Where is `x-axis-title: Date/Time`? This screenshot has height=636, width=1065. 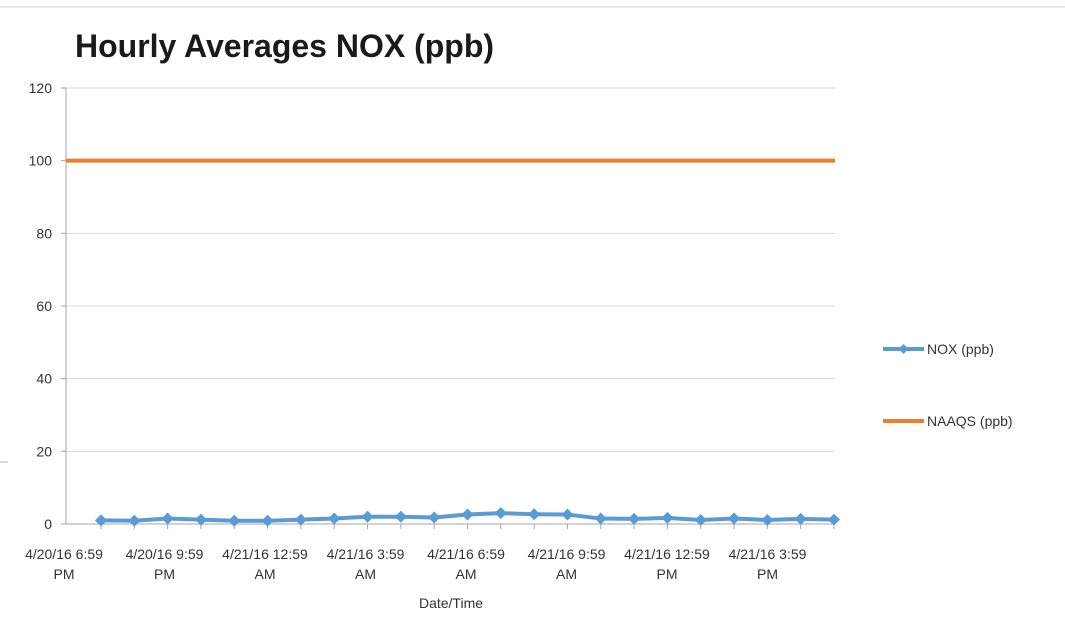 x-axis-title: Date/Time is located at coordinates (451, 603).